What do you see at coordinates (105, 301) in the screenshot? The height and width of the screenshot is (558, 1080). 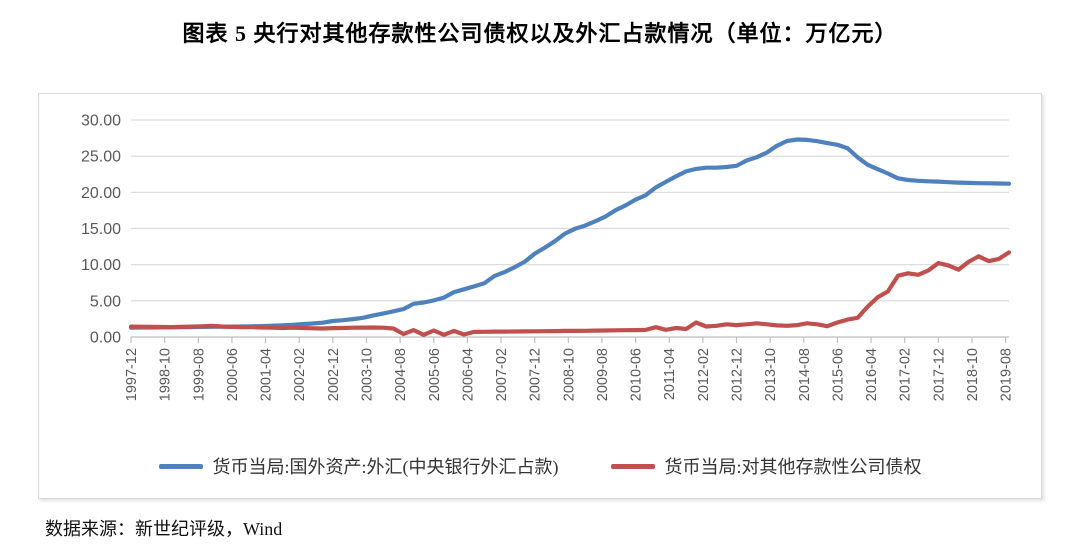 I see `svg-text: 5.00` at bounding box center [105, 301].